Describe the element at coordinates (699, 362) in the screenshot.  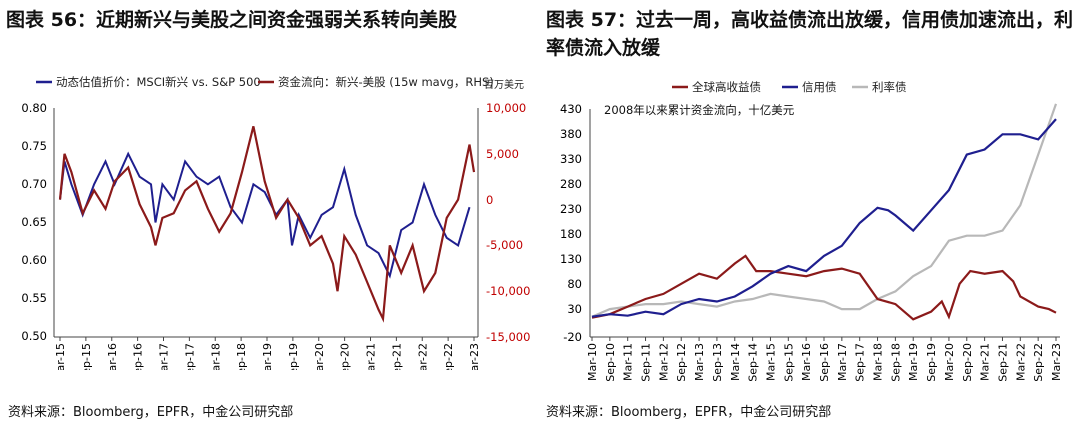
I see `right-xtick-label: Mar-13` at that location.